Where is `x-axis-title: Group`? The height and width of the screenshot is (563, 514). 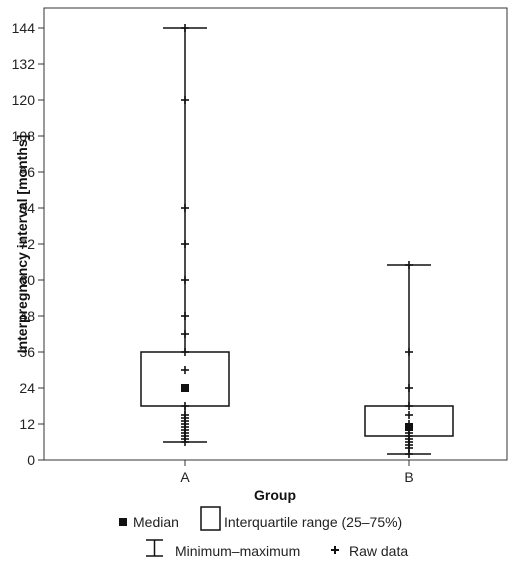
x-axis-title: Group is located at coordinates (275, 495).